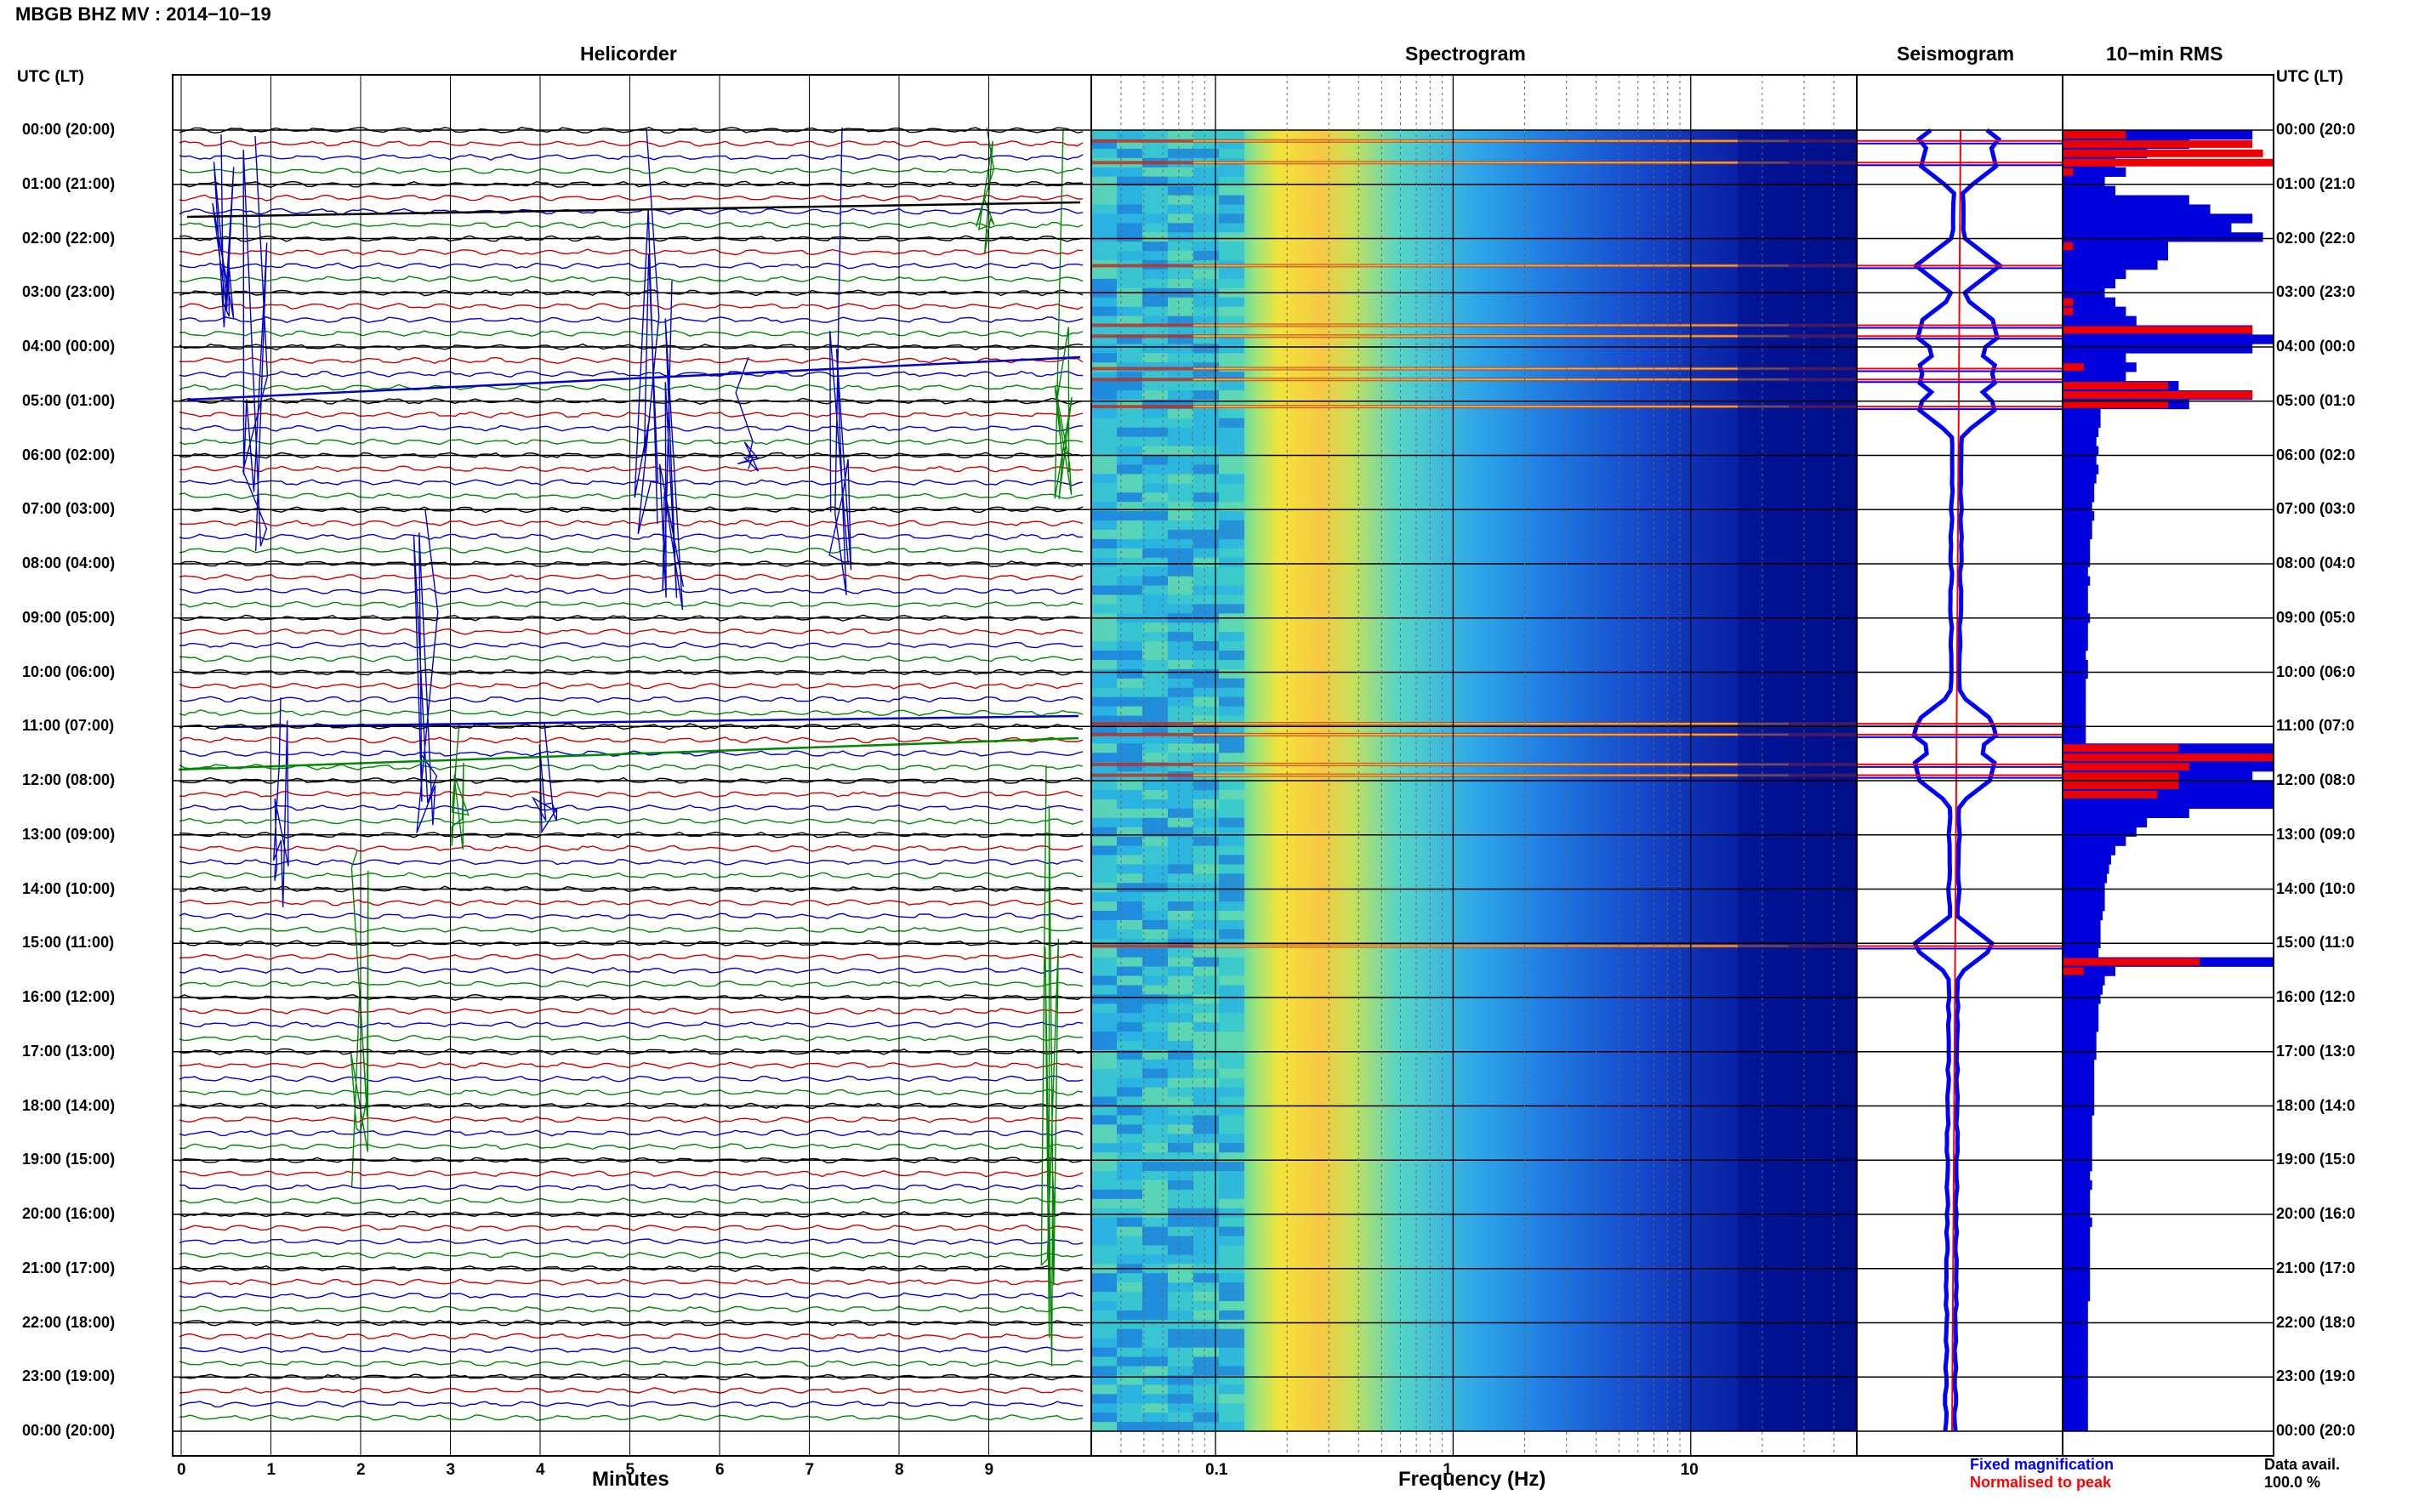 This screenshot has width=2419, height=1512. What do you see at coordinates (2316, 671) in the screenshot?
I see `right-hour-label: 10:00 (06:0` at bounding box center [2316, 671].